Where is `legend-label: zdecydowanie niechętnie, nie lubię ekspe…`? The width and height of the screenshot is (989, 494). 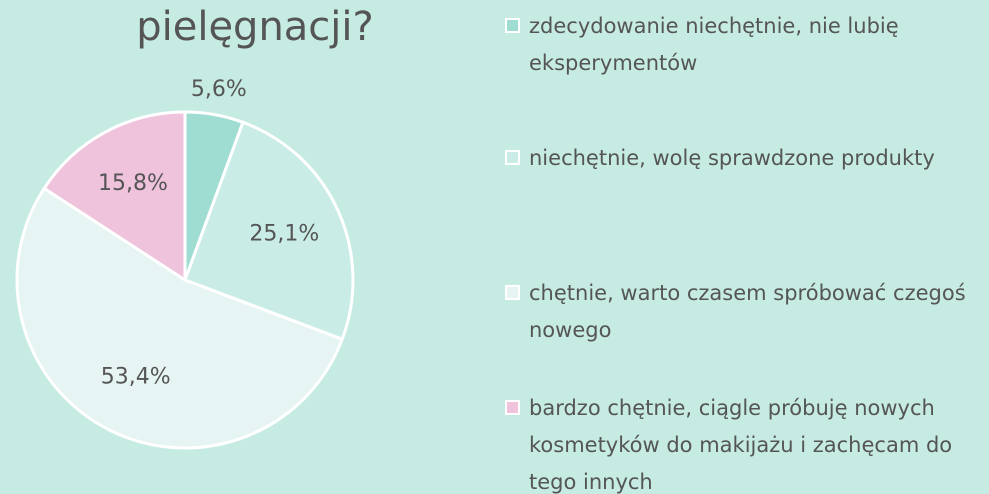
legend-label: zdecydowanie niechętnie, nie lubię ekspe… is located at coordinates (714, 44).